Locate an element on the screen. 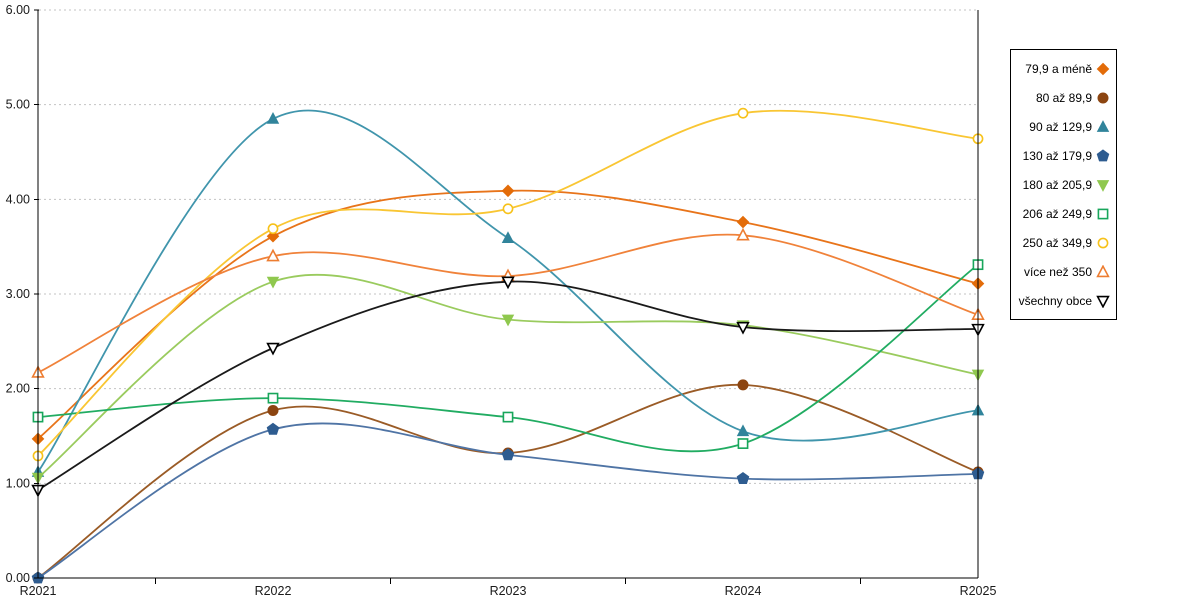 This screenshot has width=1200, height=600. legend-item: více než 350 is located at coordinates (1063, 271).